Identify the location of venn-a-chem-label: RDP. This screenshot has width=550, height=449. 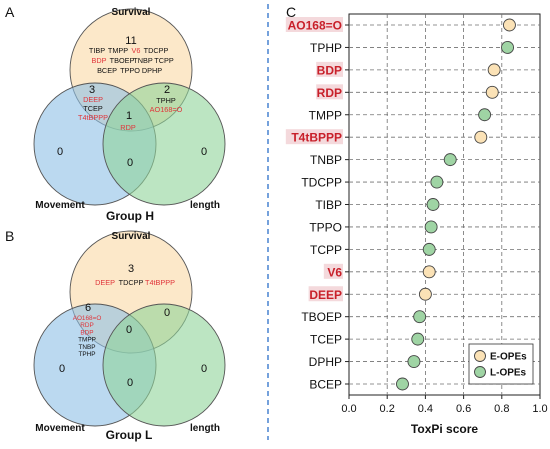
(128, 127).